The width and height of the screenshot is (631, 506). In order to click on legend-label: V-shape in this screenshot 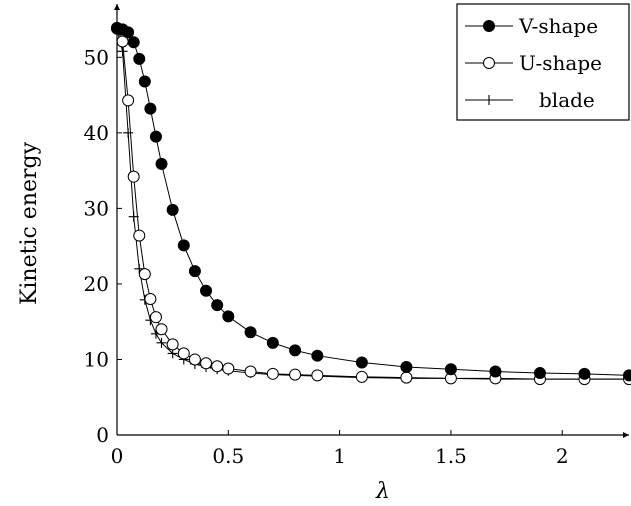, I will do `click(558, 26)`.